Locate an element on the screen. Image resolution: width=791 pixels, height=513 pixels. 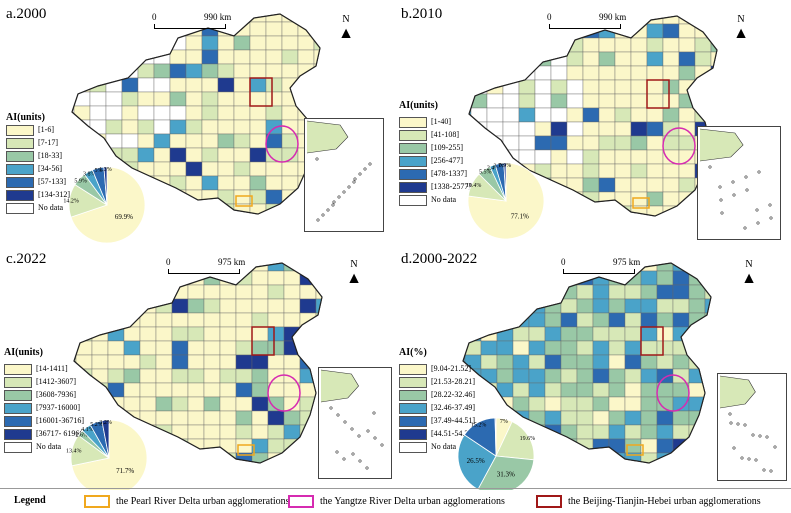
bth-swatch is located at coordinates (549, 501).